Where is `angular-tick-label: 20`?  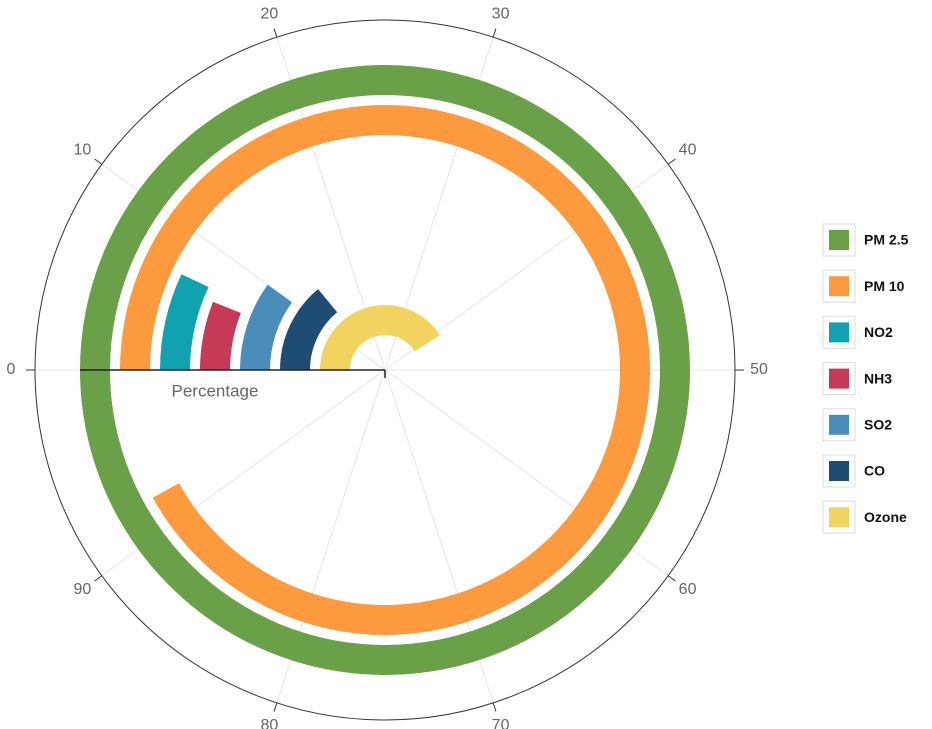 angular-tick-label: 20 is located at coordinates (270, 14).